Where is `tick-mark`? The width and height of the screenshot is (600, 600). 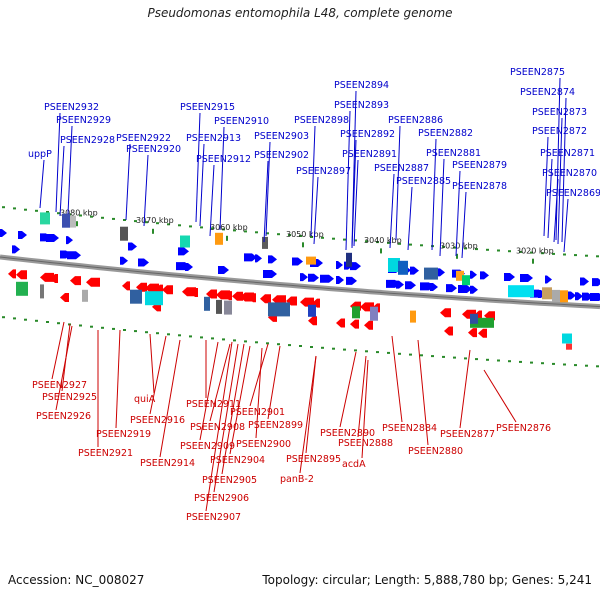
tick-mark is located at coordinates (381, 251).